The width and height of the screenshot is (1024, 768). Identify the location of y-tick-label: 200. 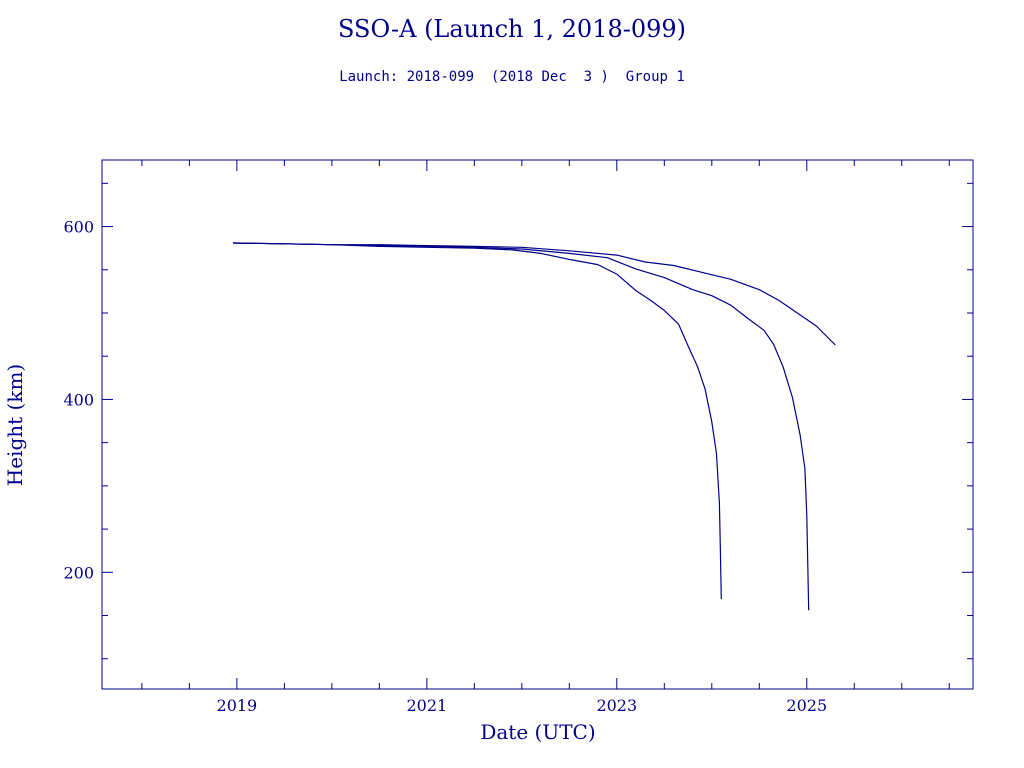
(78, 572).